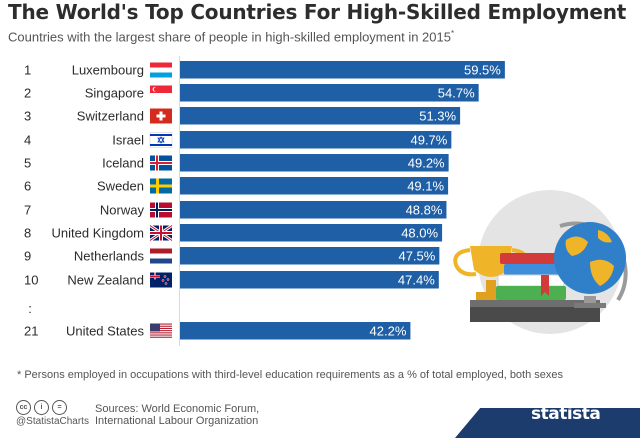 The image size is (640, 438). What do you see at coordinates (310, 256) in the screenshot?
I see `bar-netherlands` at bounding box center [310, 256].